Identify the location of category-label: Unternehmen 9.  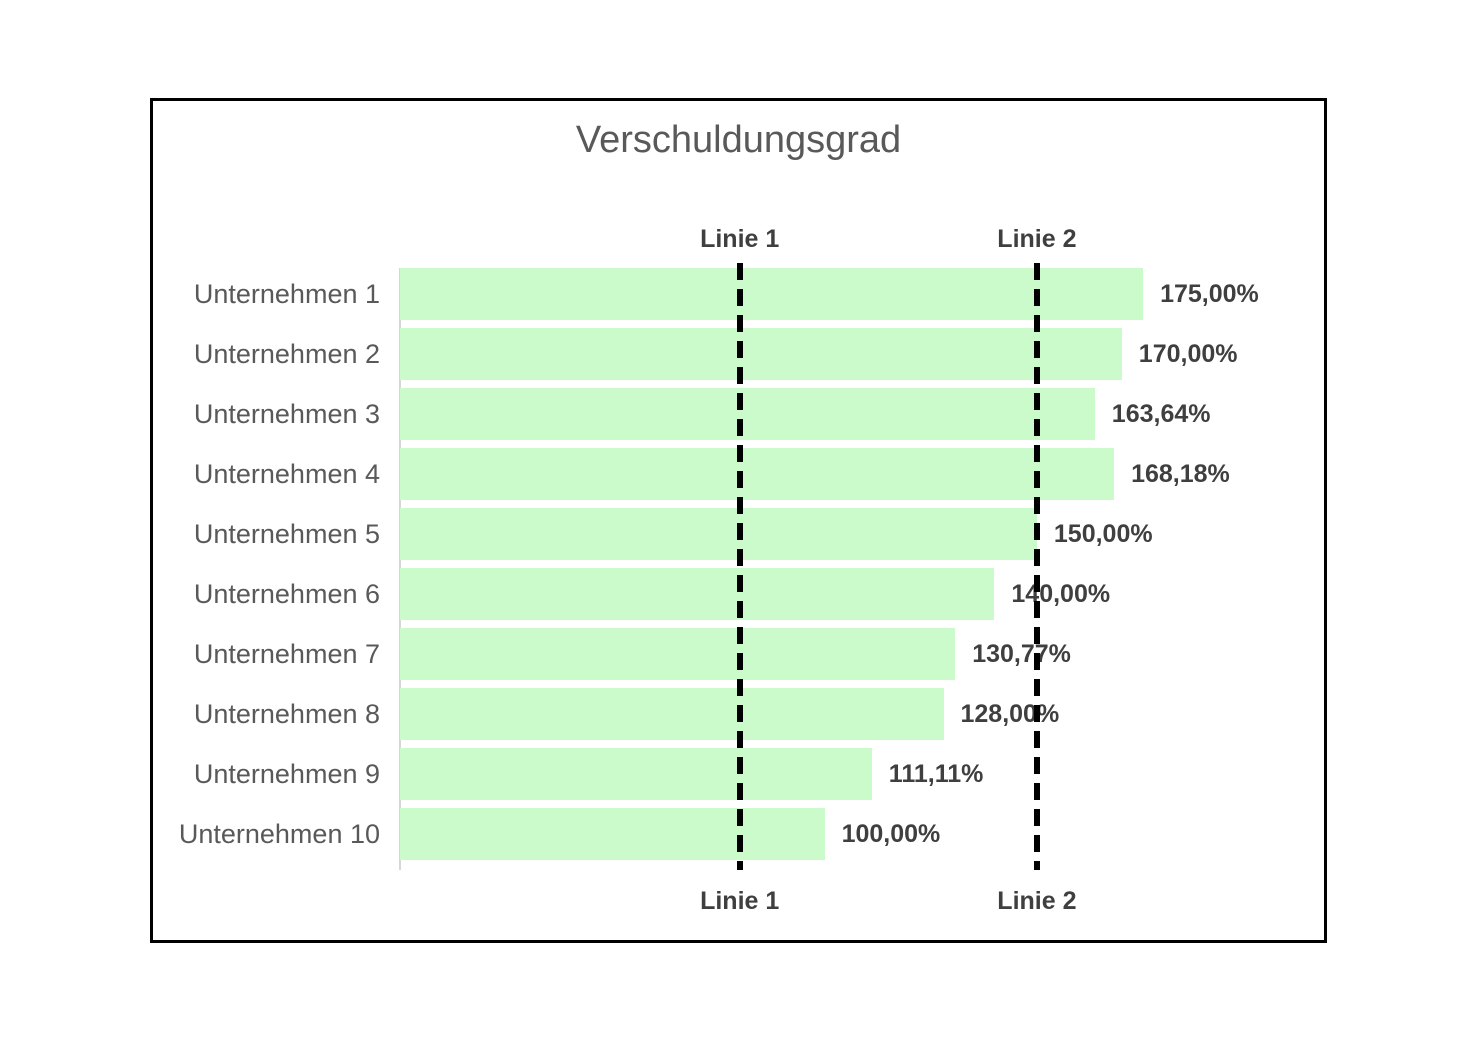
(286, 774).